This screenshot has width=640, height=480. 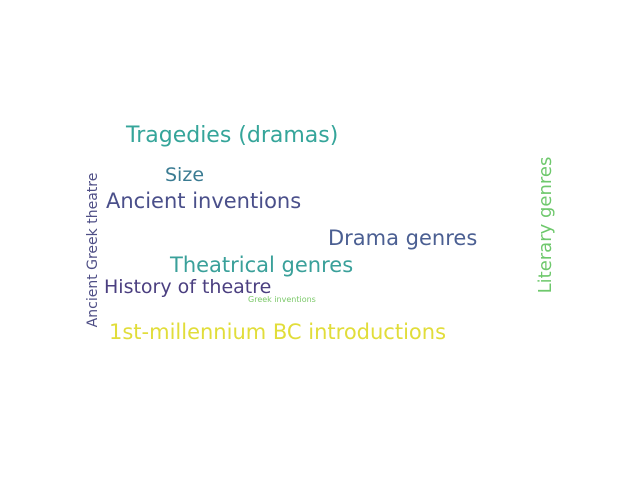 What do you see at coordinates (282, 300) in the screenshot?
I see `word-greek-inventions: Greek inventions` at bounding box center [282, 300].